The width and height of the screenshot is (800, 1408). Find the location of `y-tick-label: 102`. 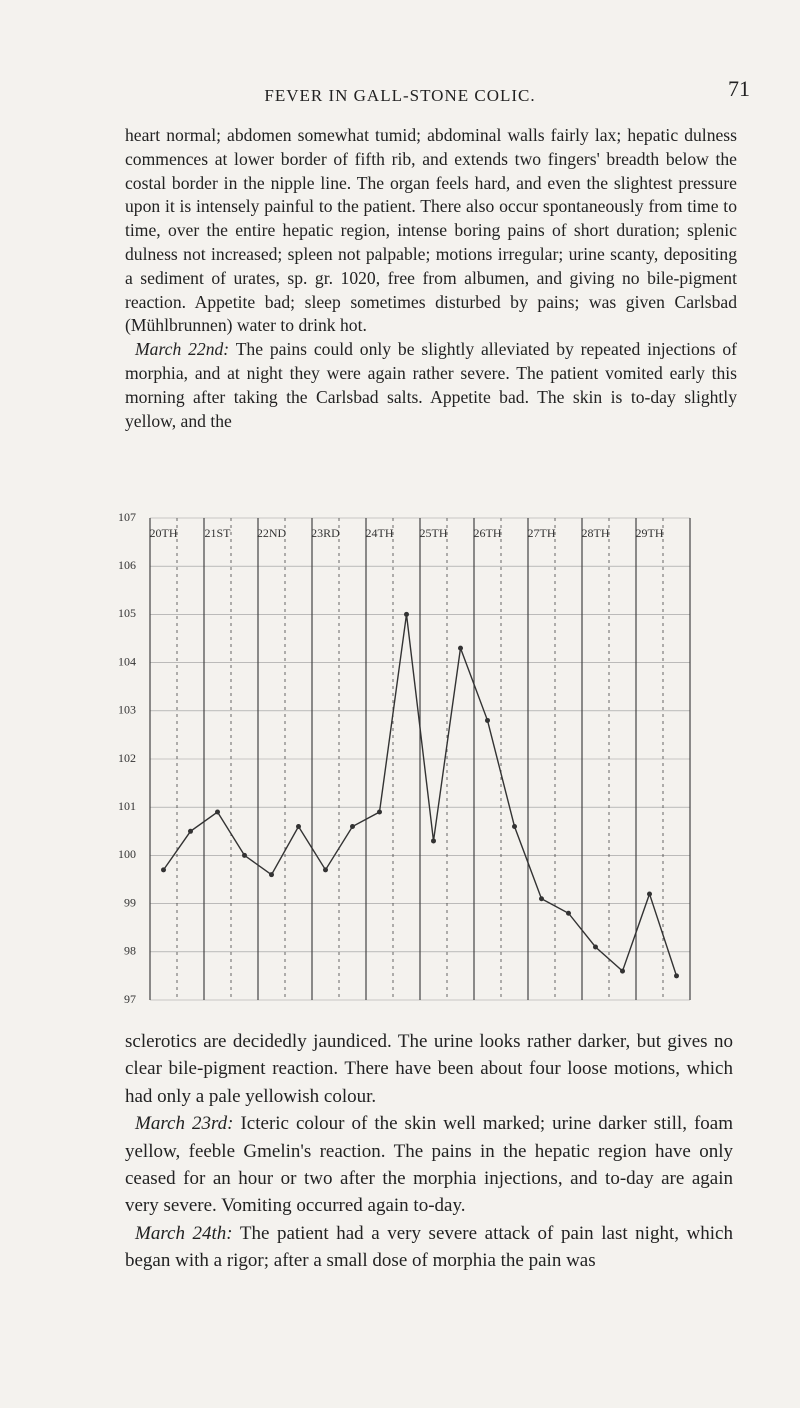

y-tick-label: 102 is located at coordinates (127, 758).